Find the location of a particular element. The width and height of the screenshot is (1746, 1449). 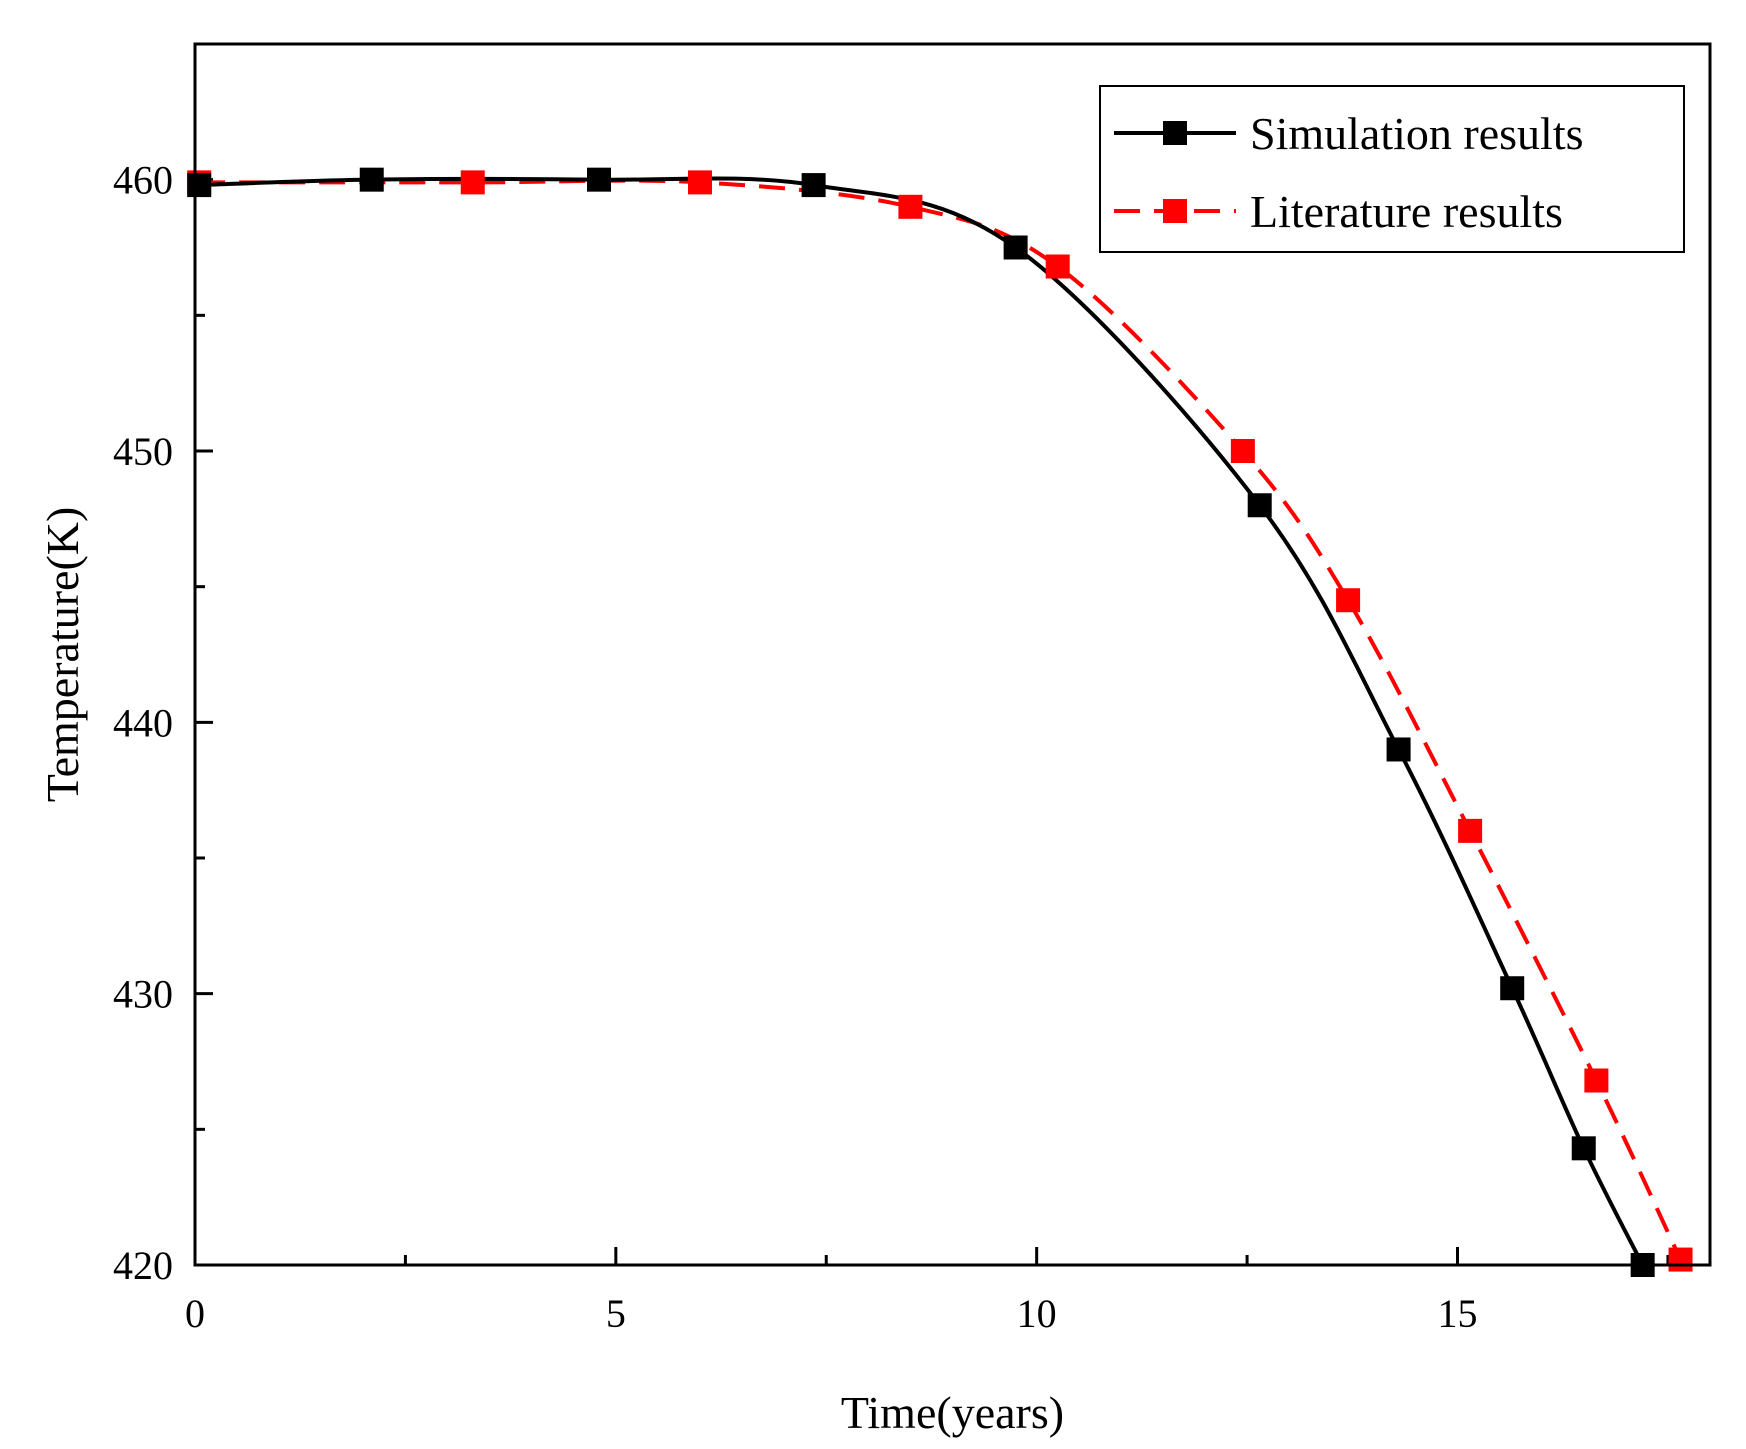

x-tick-label: 5 is located at coordinates (616, 1313).